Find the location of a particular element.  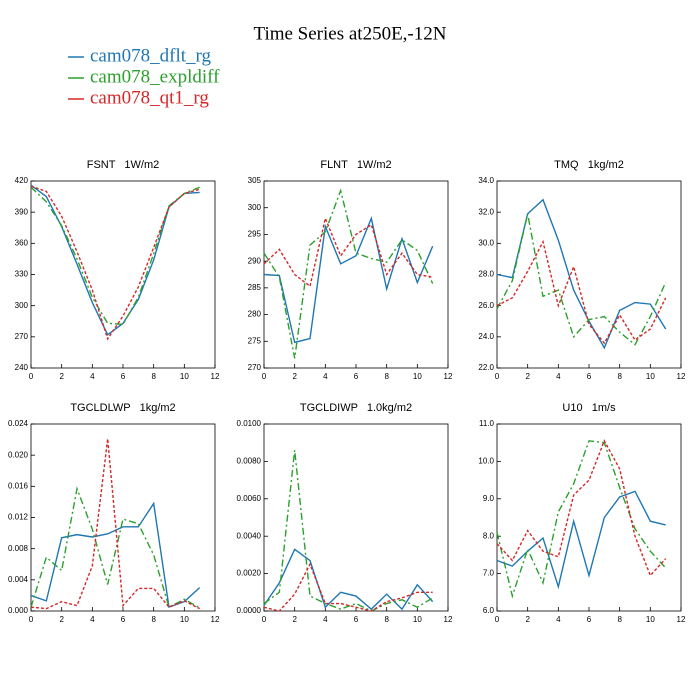

y-tick-label: 10.0 is located at coordinates (486, 461).